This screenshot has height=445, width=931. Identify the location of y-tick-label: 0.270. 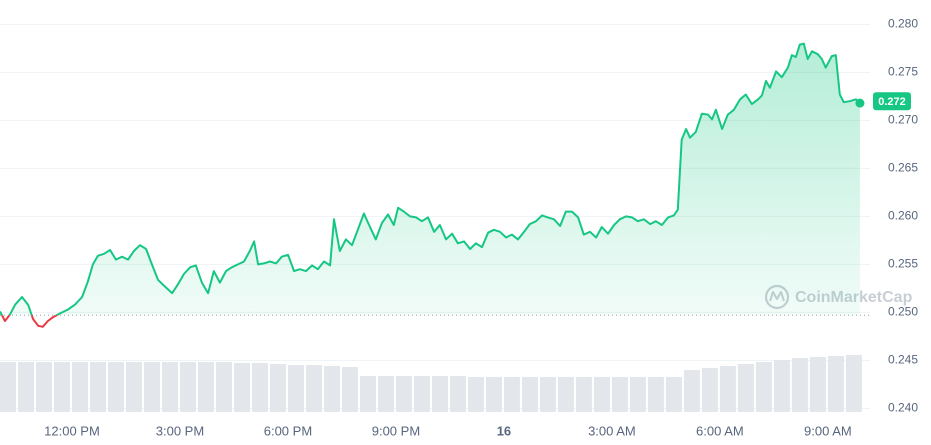
(903, 120).